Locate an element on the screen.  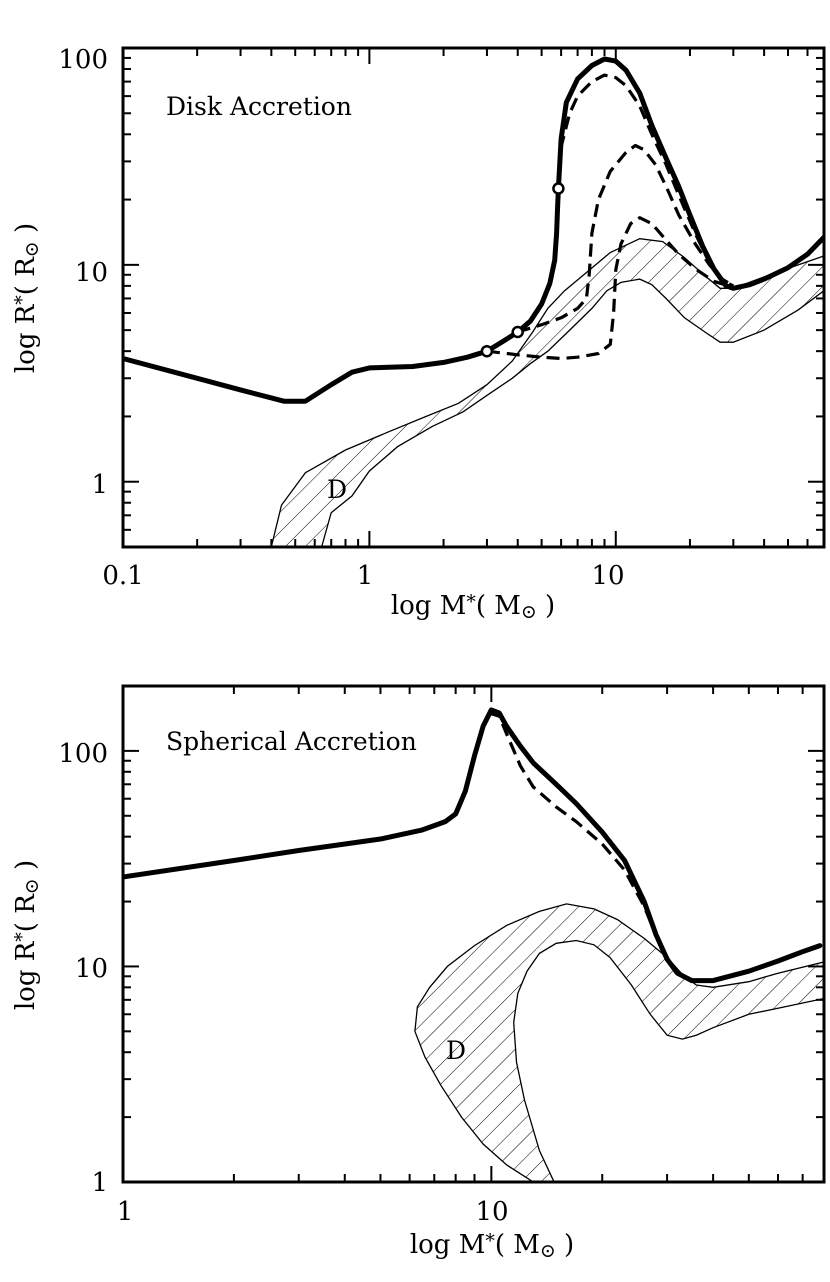
hatched-region-d is located at coordinates (619, 1042).